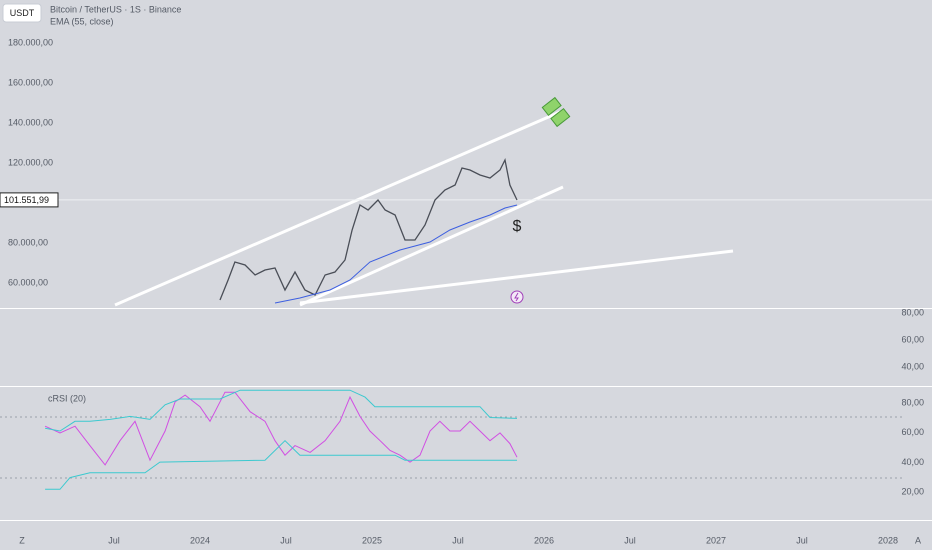 The height and width of the screenshot is (550, 932). I want to click on x-tick-label: 2028, so click(888, 540).